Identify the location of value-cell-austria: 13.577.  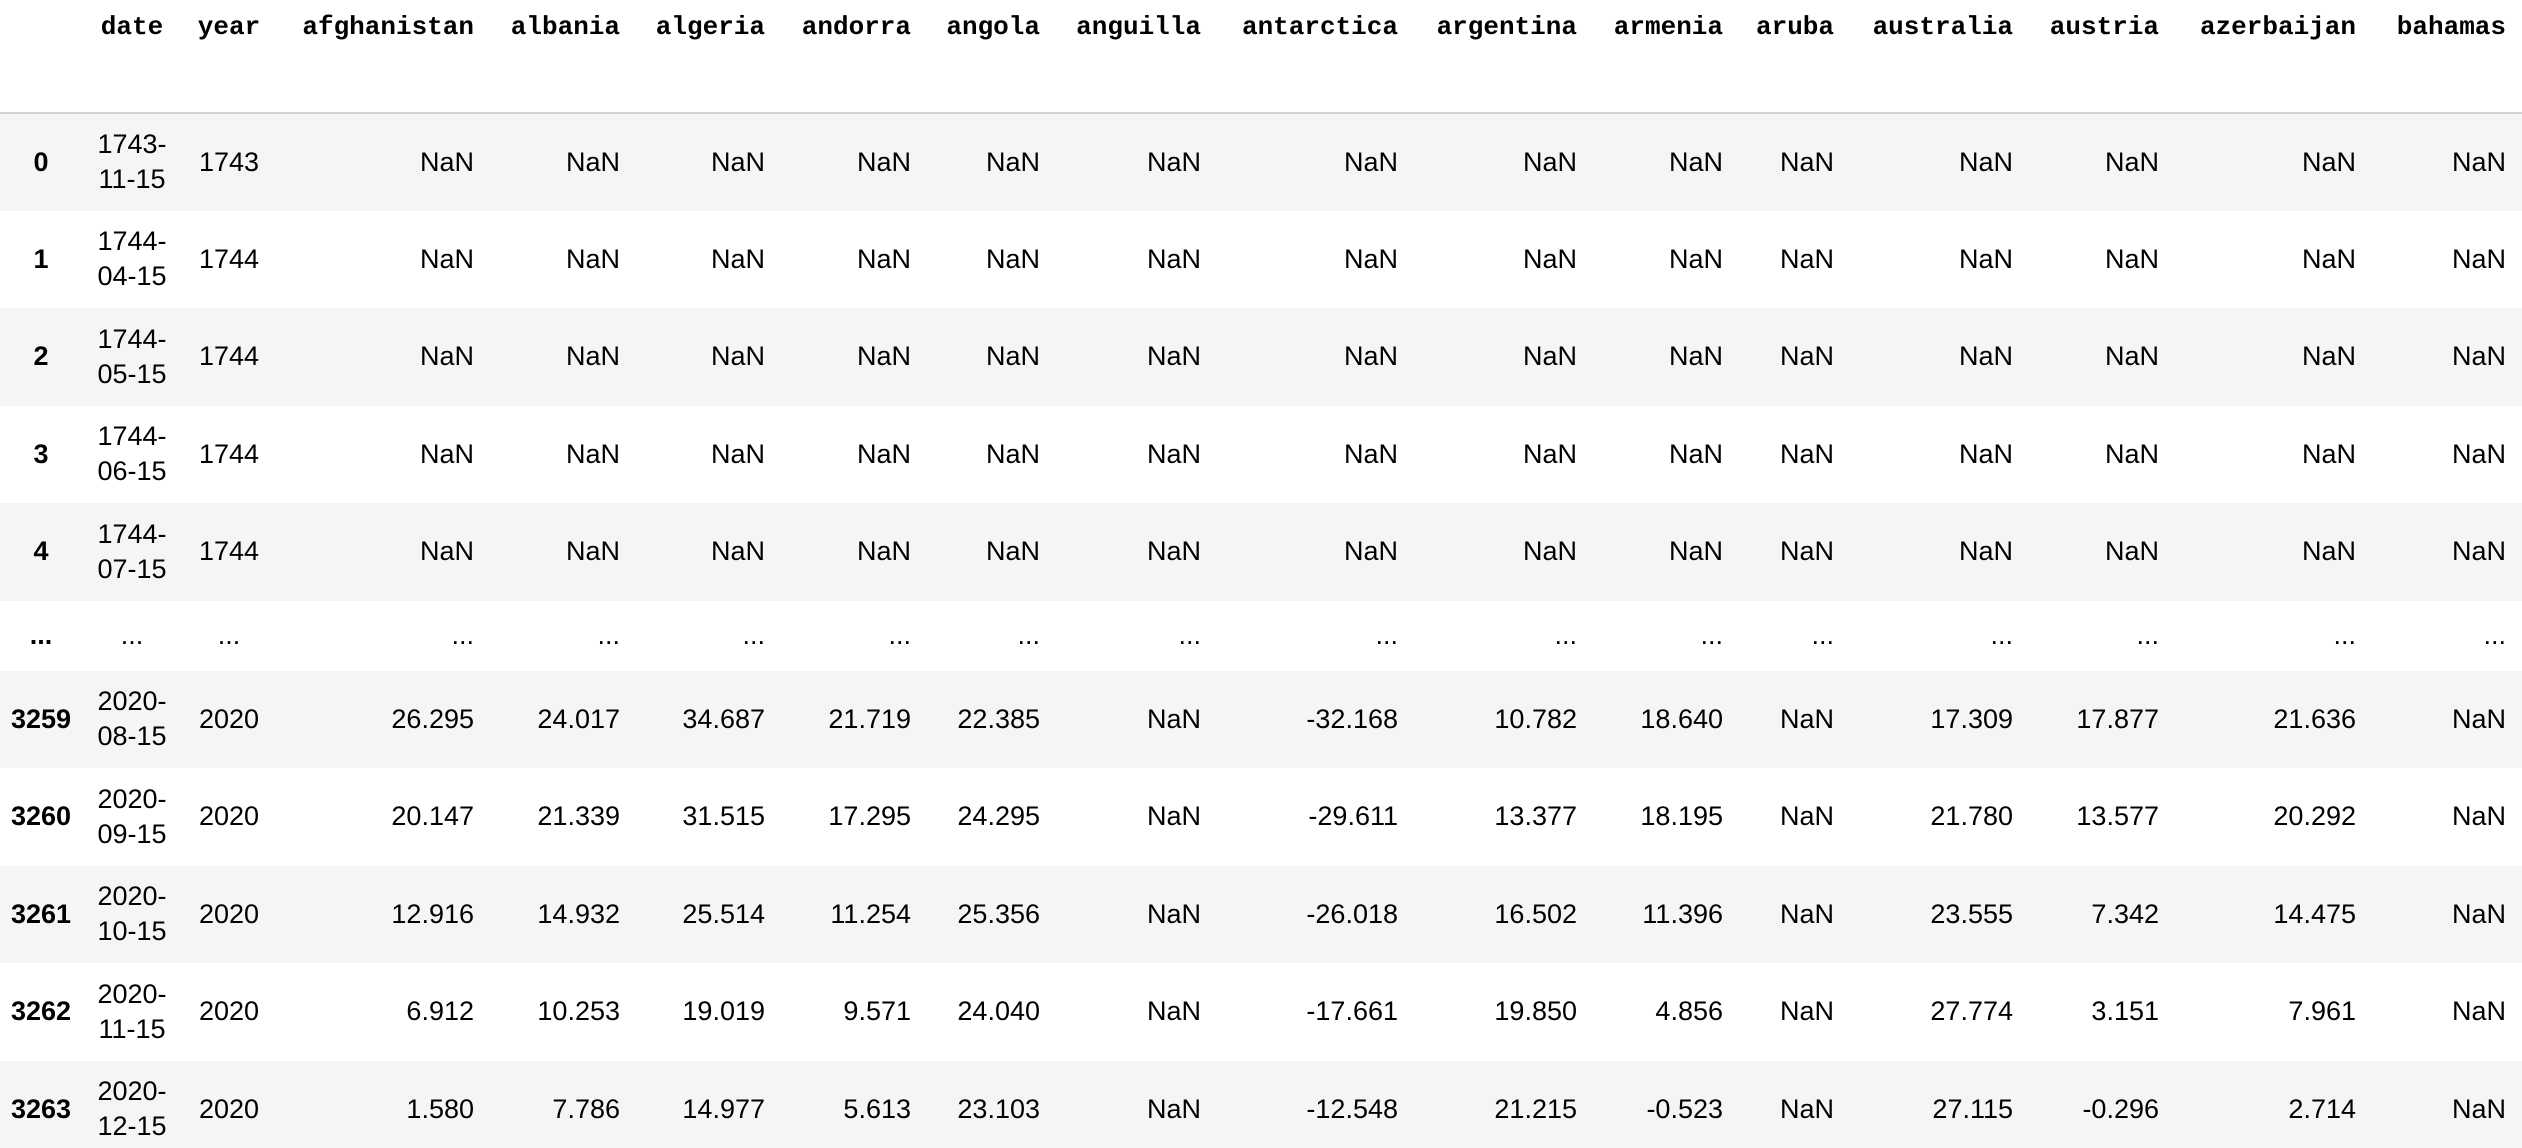
(2117, 816).